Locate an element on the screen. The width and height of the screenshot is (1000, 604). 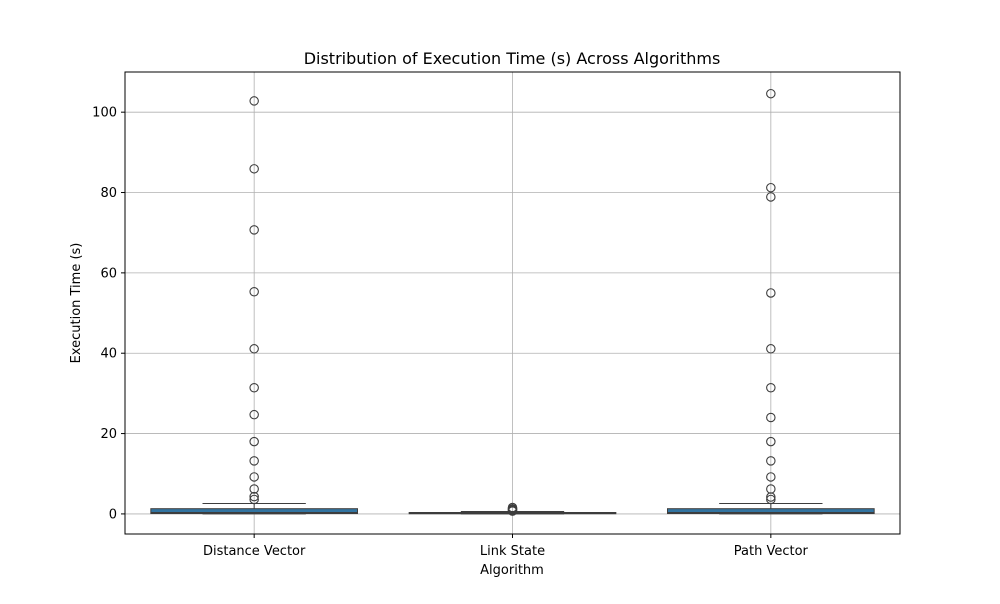
y-tick-label: 20 is located at coordinates (108, 434).